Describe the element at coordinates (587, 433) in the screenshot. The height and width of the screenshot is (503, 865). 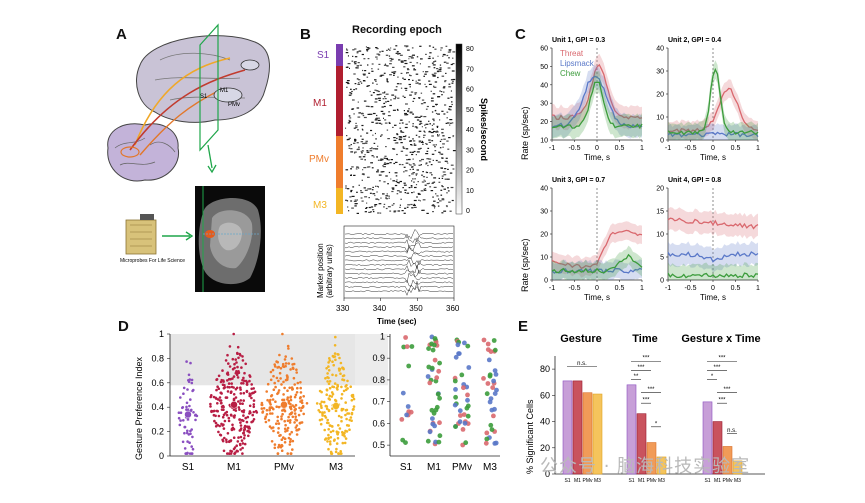
I see `bar-pmv` at that location.